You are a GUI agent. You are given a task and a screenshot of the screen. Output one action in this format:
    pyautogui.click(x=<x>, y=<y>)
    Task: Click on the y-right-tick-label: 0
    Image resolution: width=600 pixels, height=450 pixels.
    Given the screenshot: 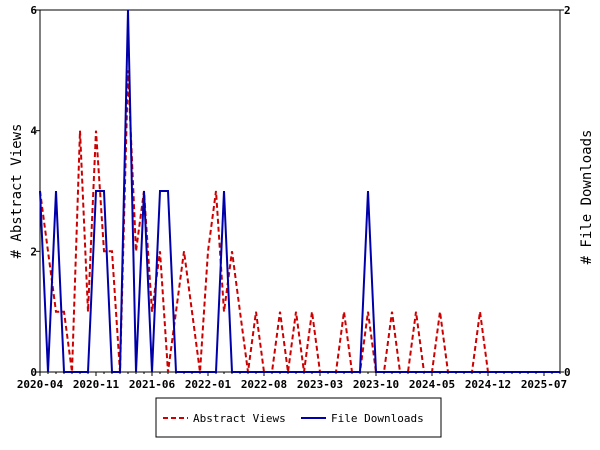 What is the action you would take?
    pyautogui.click(x=567, y=372)
    